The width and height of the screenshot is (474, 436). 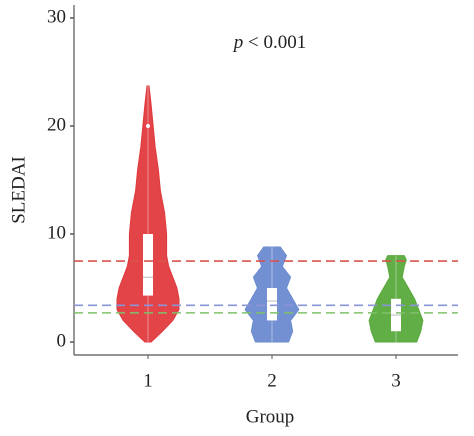 I want to click on annotation-text: < 0.001, so click(x=277, y=42).